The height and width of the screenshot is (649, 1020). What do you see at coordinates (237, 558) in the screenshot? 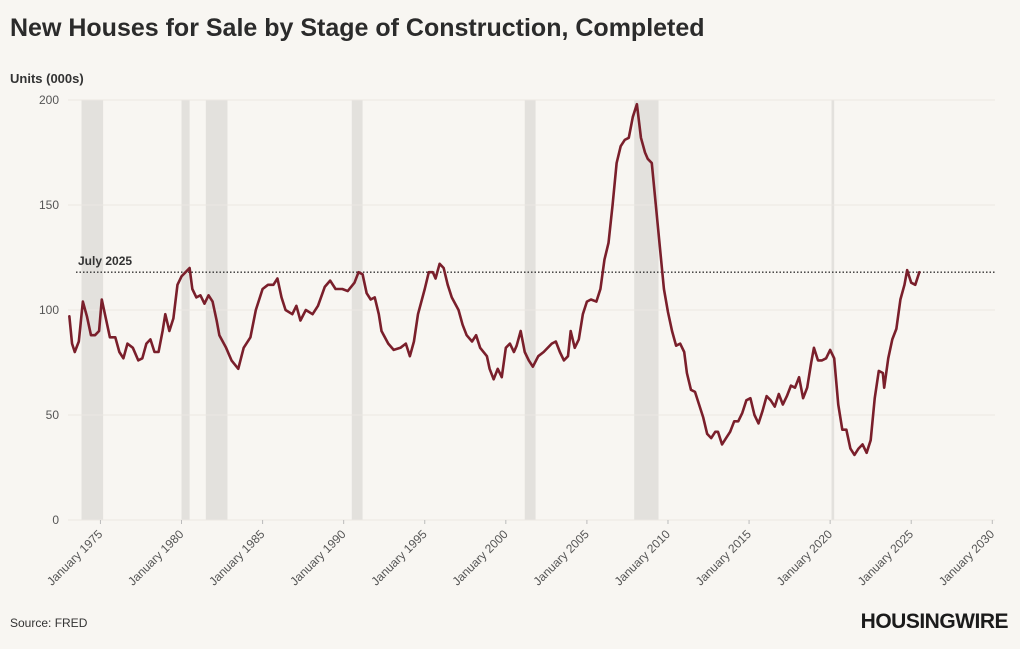
I see `x-tick-label: January 1985` at bounding box center [237, 558].